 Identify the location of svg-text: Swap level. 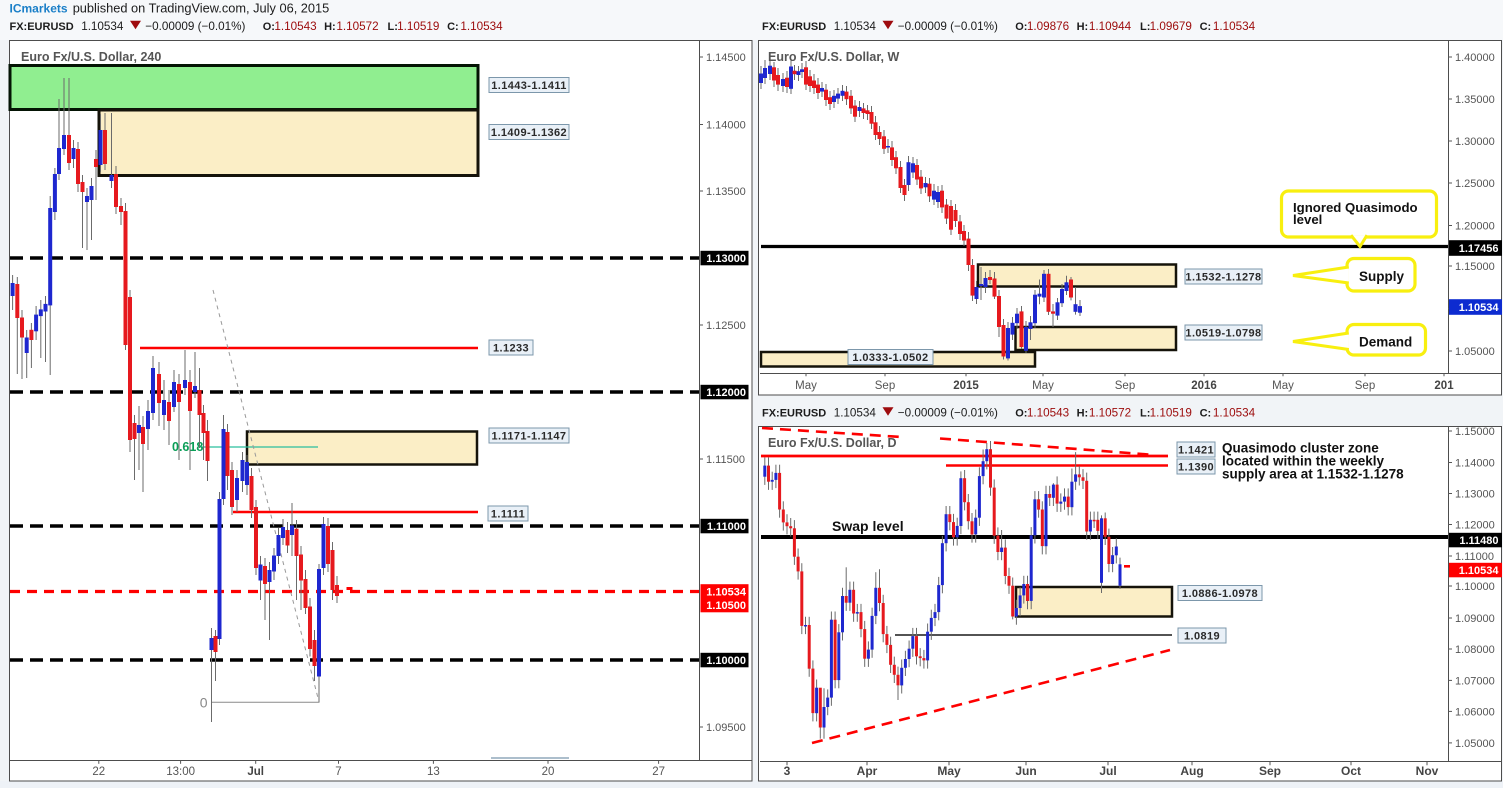
(868, 526).